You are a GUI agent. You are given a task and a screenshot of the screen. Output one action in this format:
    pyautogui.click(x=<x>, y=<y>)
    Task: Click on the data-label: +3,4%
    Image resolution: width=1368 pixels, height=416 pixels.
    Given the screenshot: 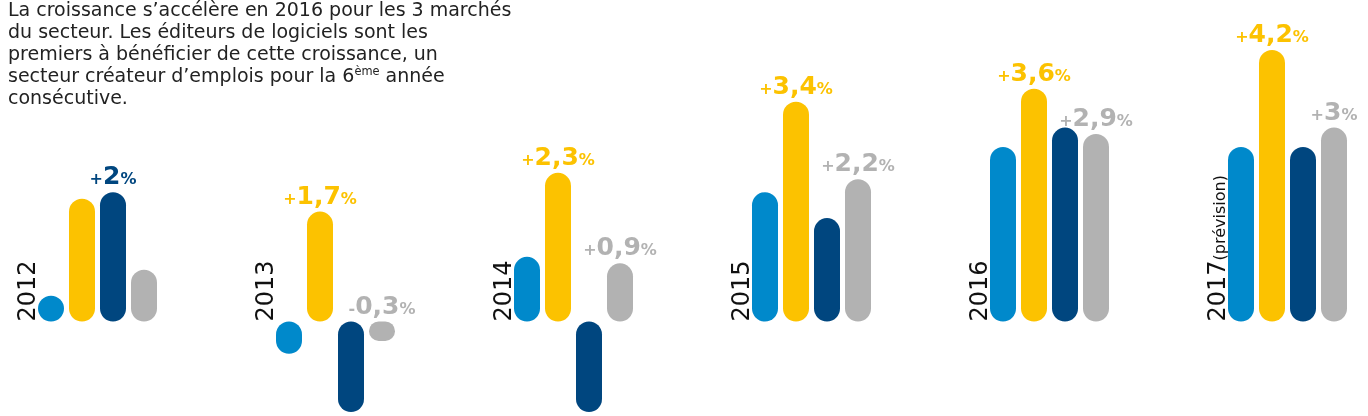 What is the action you would take?
    pyautogui.click(x=796, y=85)
    